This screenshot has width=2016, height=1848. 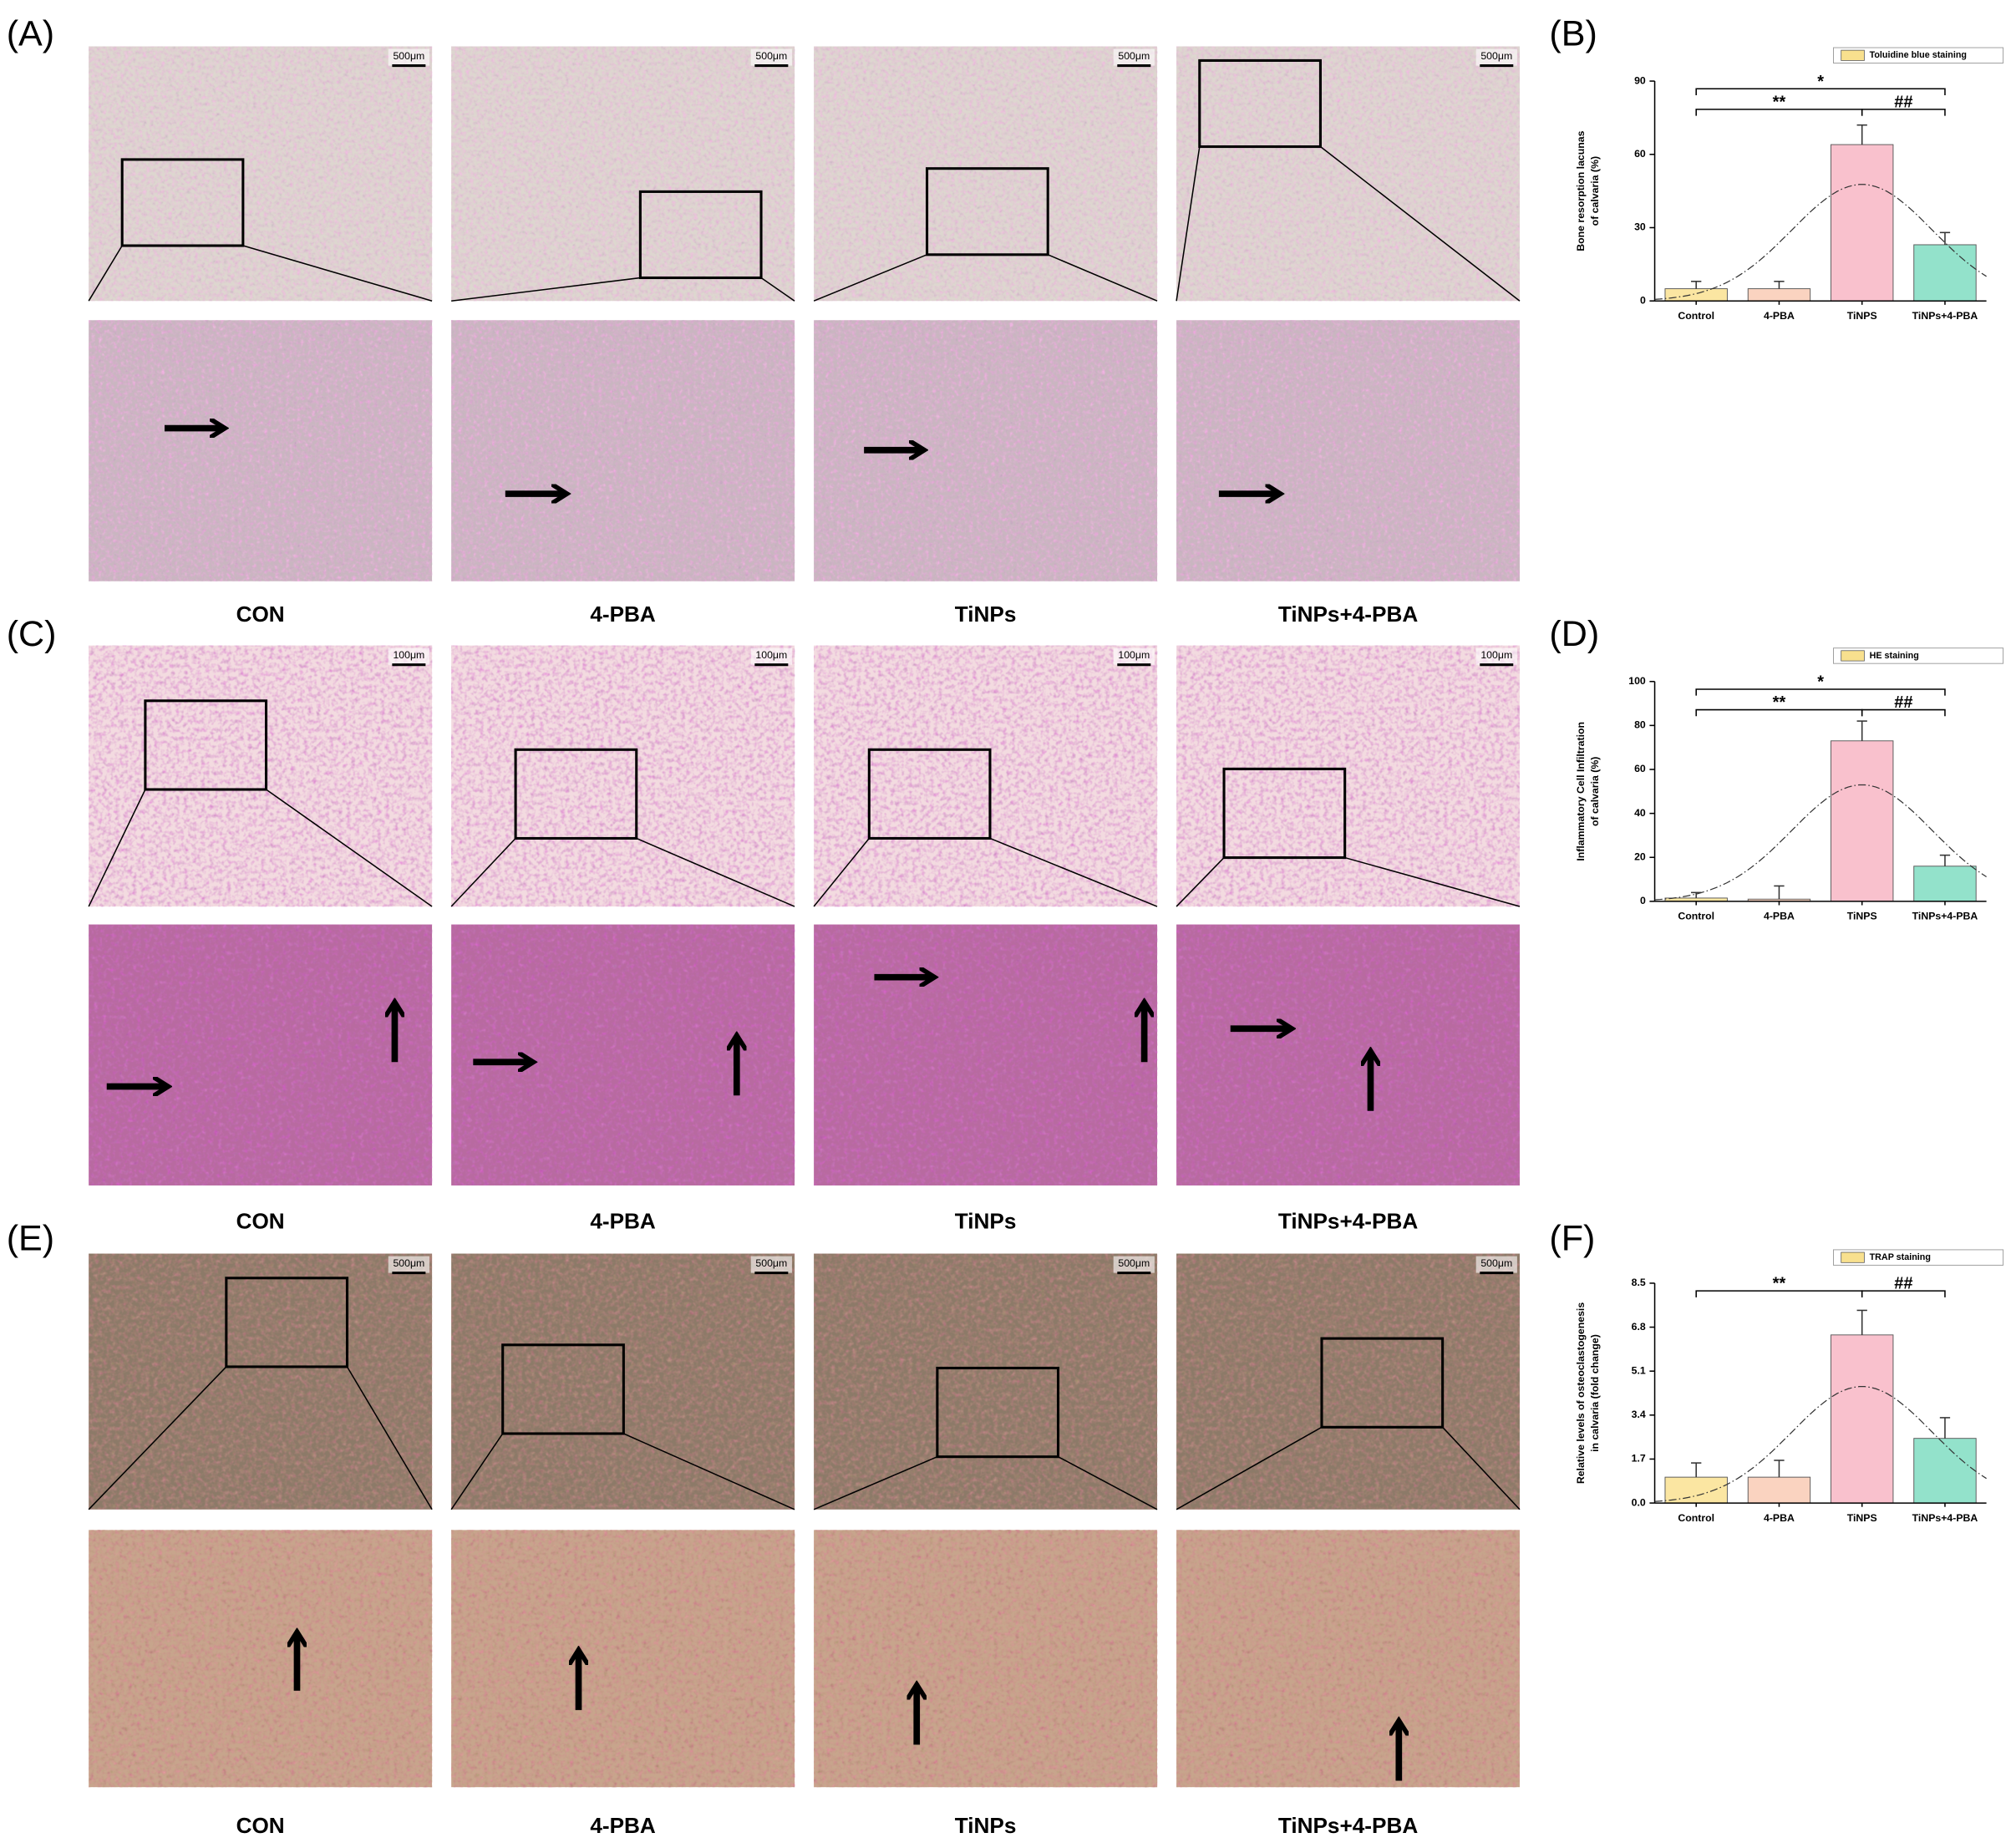 What do you see at coordinates (1894, 656) in the screenshot?
I see `legend-label: HE staining` at bounding box center [1894, 656].